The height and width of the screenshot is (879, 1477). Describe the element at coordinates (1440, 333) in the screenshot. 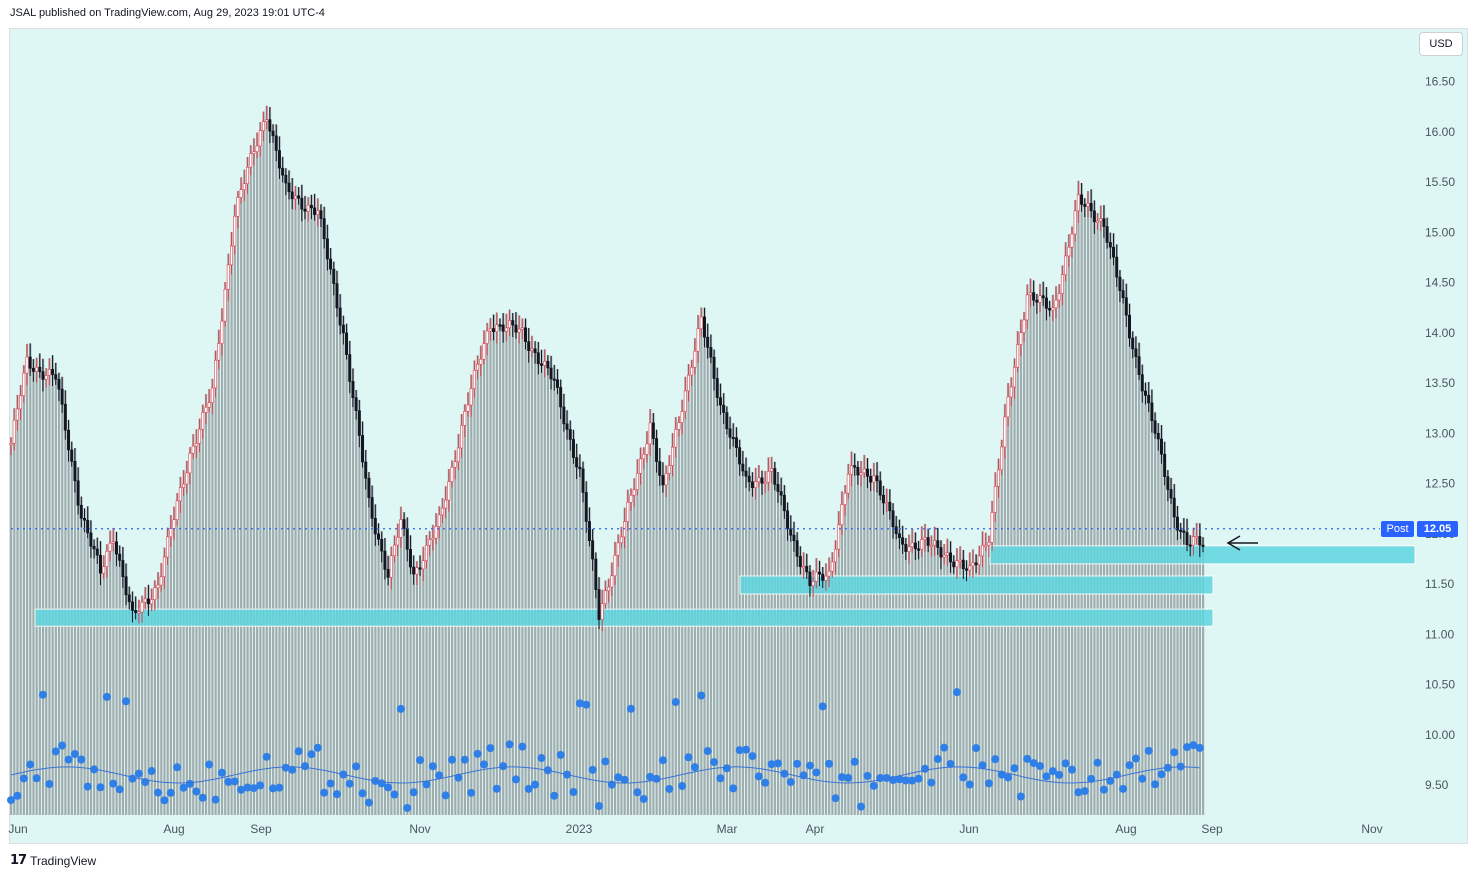

I see `y-axis-tick-label: 14.00` at that location.